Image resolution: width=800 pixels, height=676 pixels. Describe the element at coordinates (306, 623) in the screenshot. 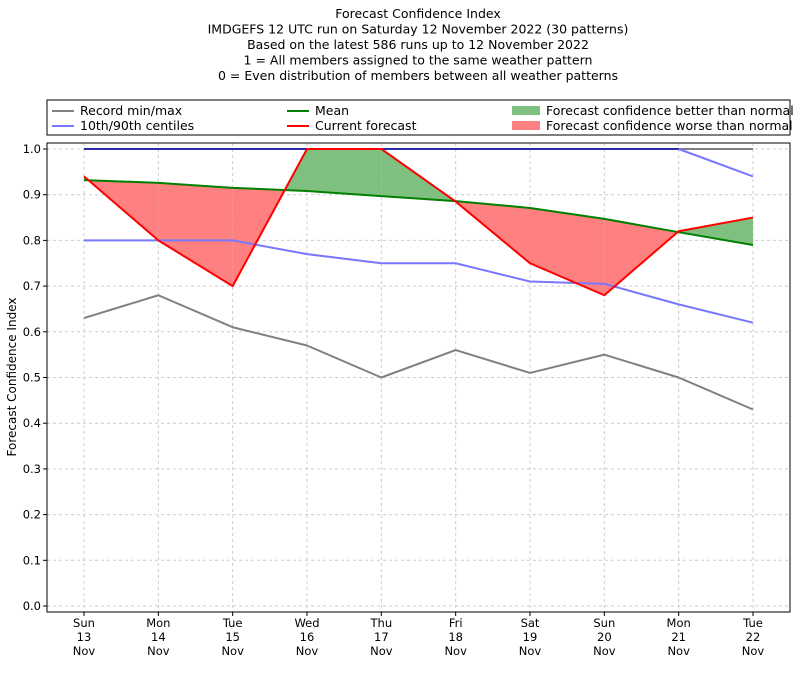

I see `x-tick-label: Wed` at that location.